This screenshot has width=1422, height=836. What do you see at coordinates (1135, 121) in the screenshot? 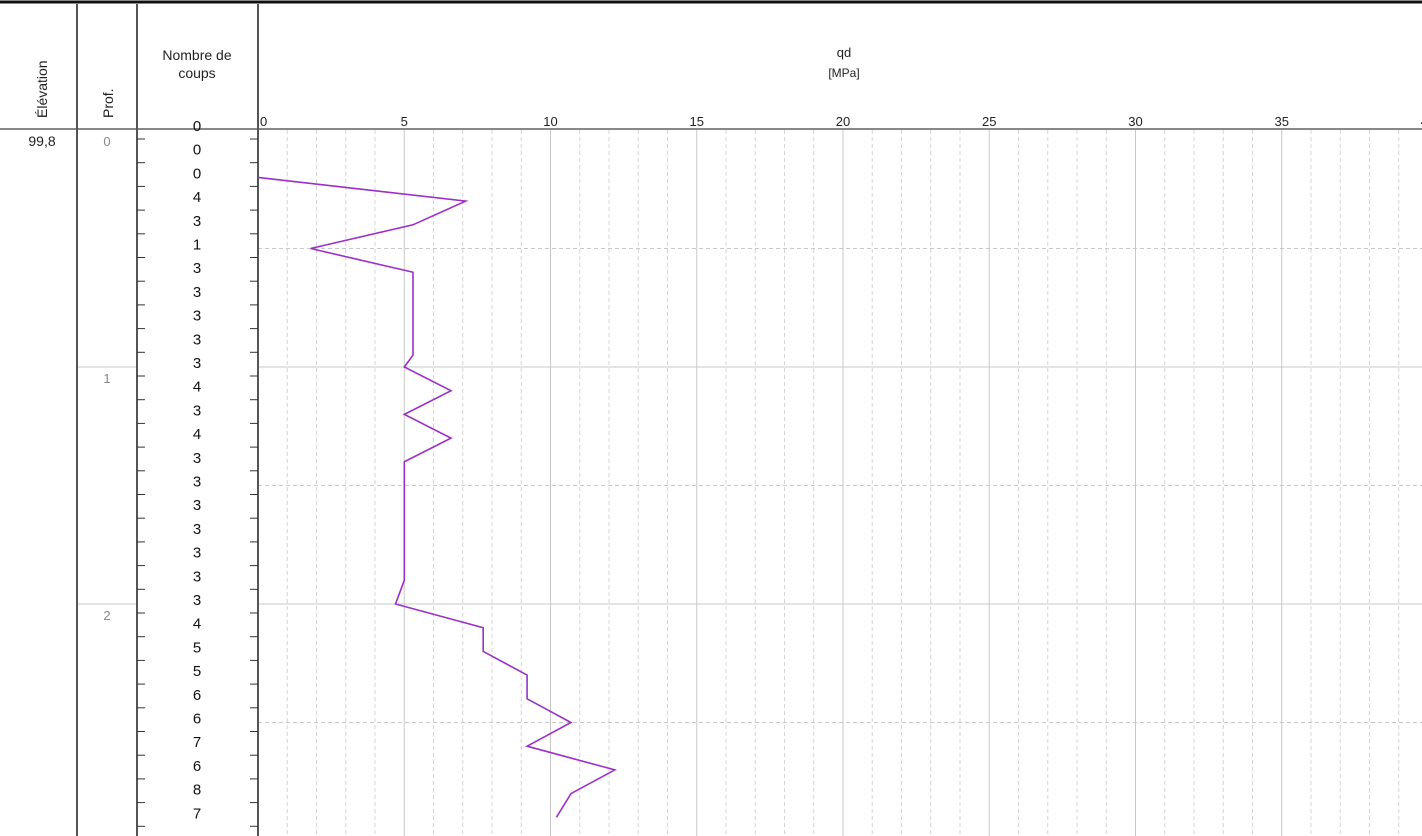
I see `x-tick-label: 30` at bounding box center [1135, 121].